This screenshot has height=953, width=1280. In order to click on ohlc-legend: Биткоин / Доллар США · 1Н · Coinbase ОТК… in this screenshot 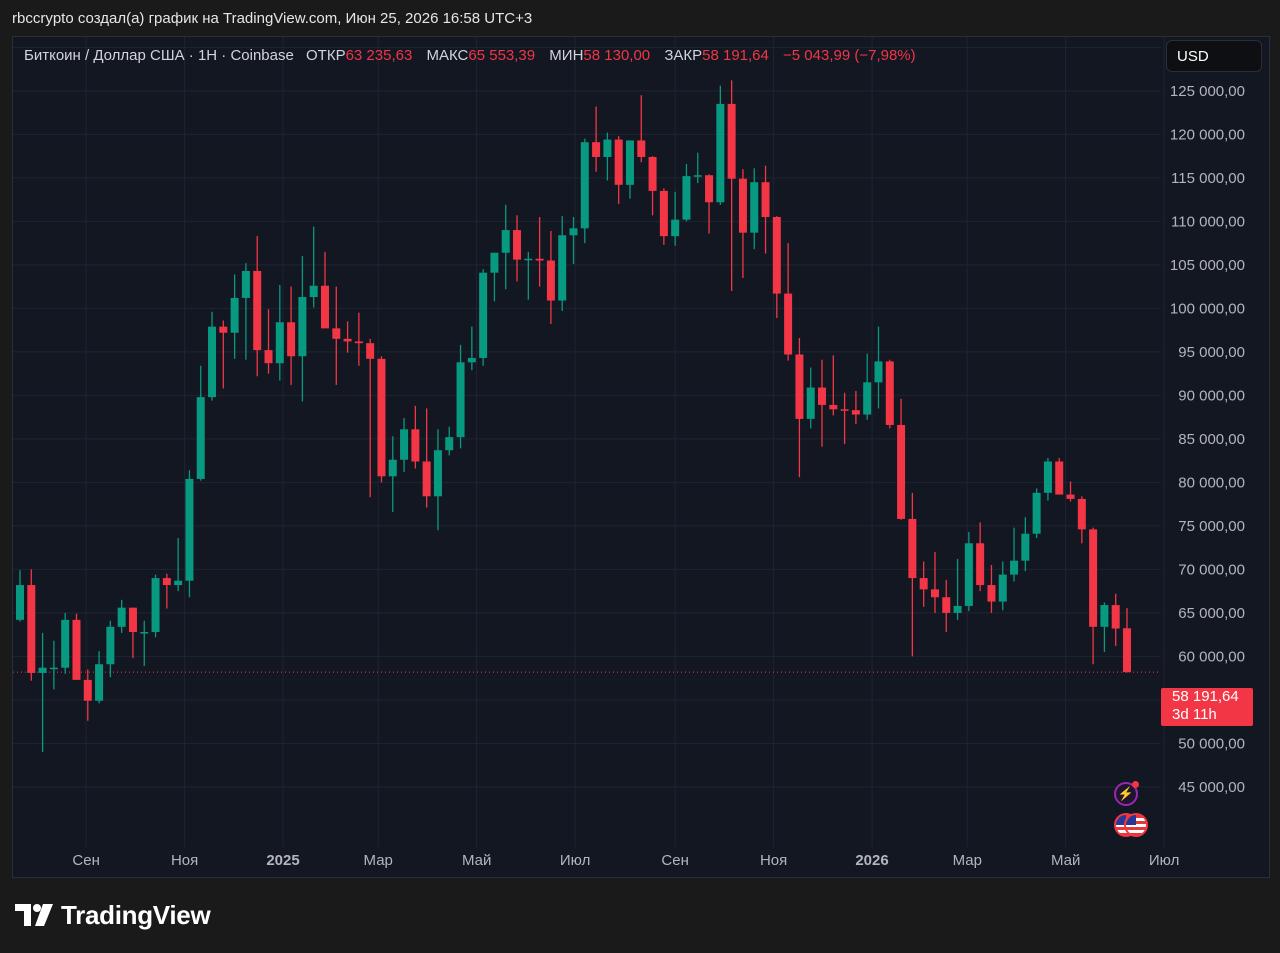, I will do `click(470, 55)`.